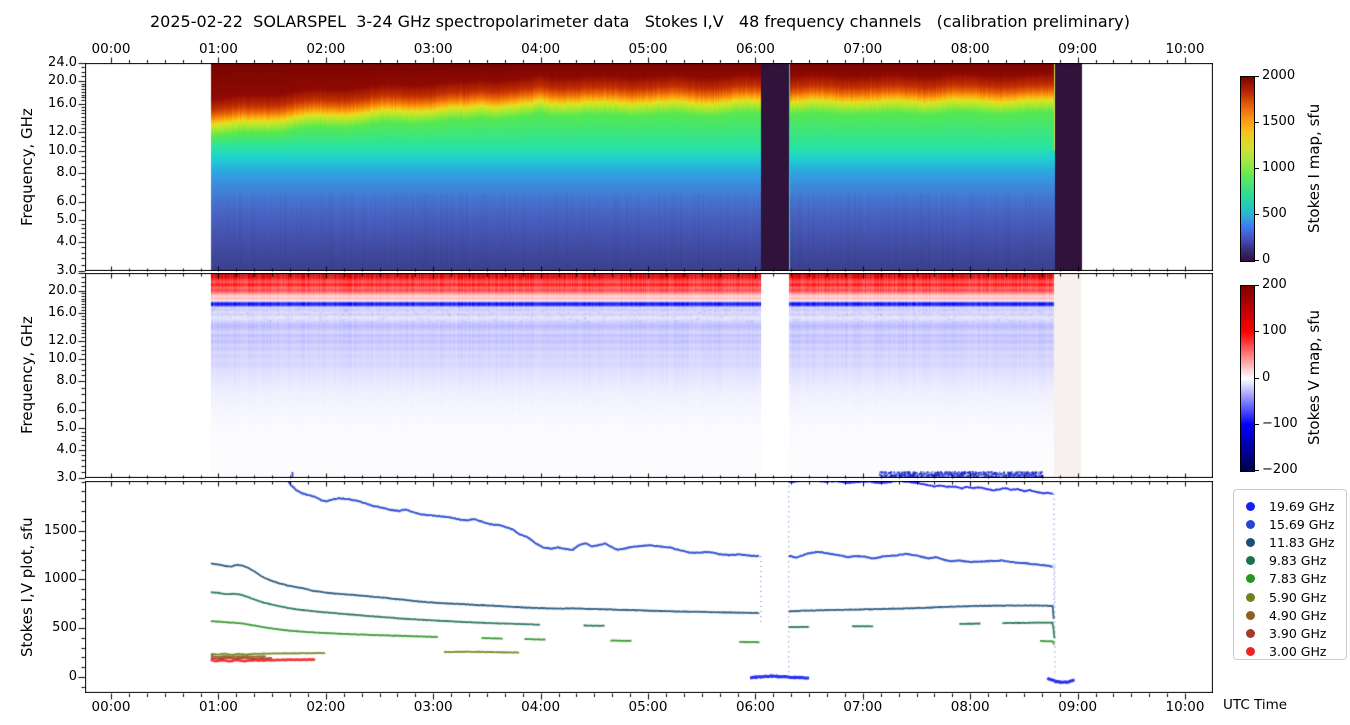 This screenshot has height=725, width=1350. Describe the element at coordinates (1279, 75) in the screenshot. I see `colorbar-tick-label: 2000` at that location.